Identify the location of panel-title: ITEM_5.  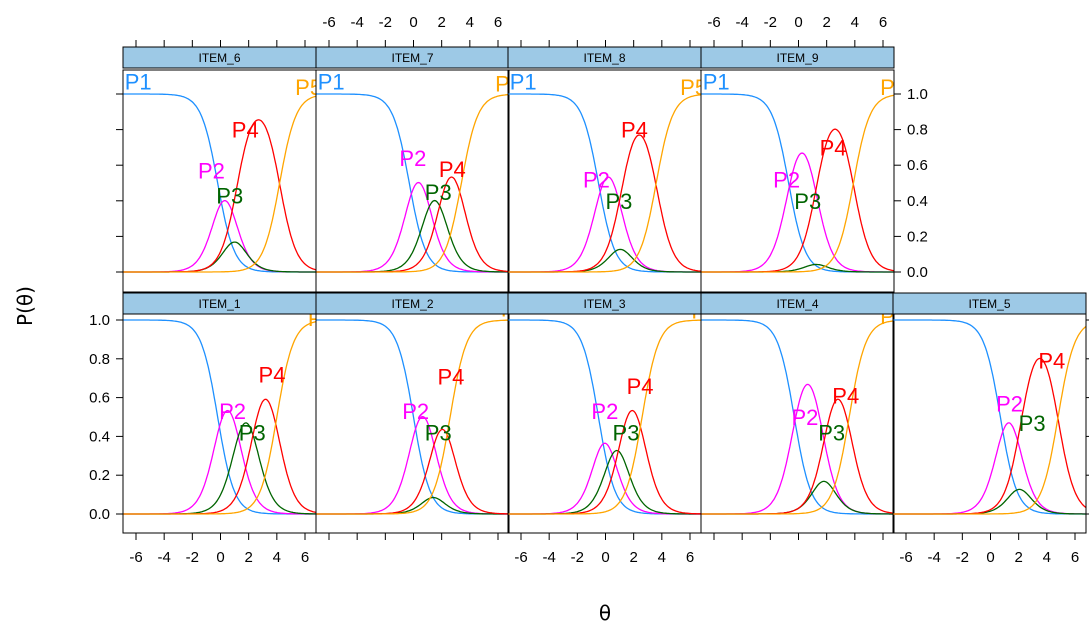
(989, 304).